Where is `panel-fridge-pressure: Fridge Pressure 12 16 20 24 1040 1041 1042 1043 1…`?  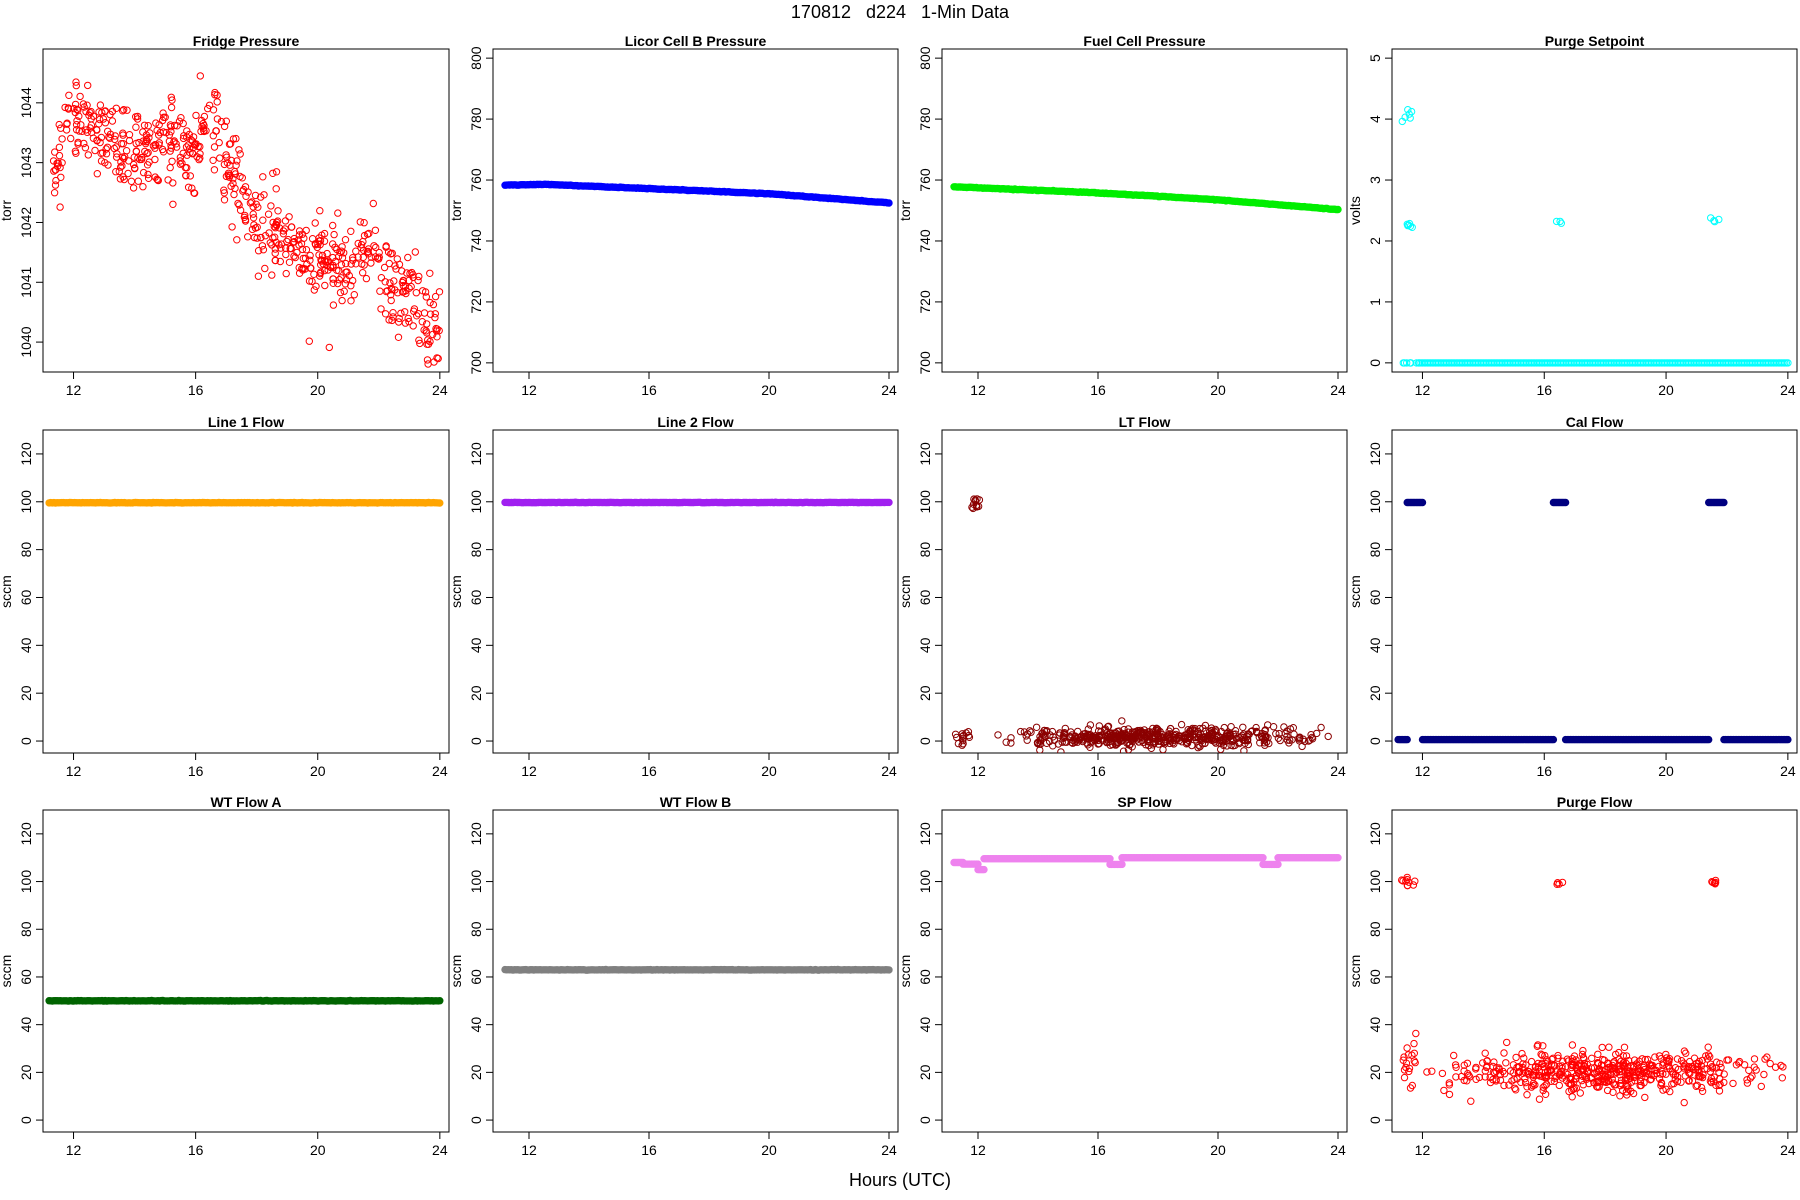
panel-fridge-pressure: Fridge Pressure 12 16 20 24 1040 1041 1042 1043 1… is located at coordinates (225, 215).